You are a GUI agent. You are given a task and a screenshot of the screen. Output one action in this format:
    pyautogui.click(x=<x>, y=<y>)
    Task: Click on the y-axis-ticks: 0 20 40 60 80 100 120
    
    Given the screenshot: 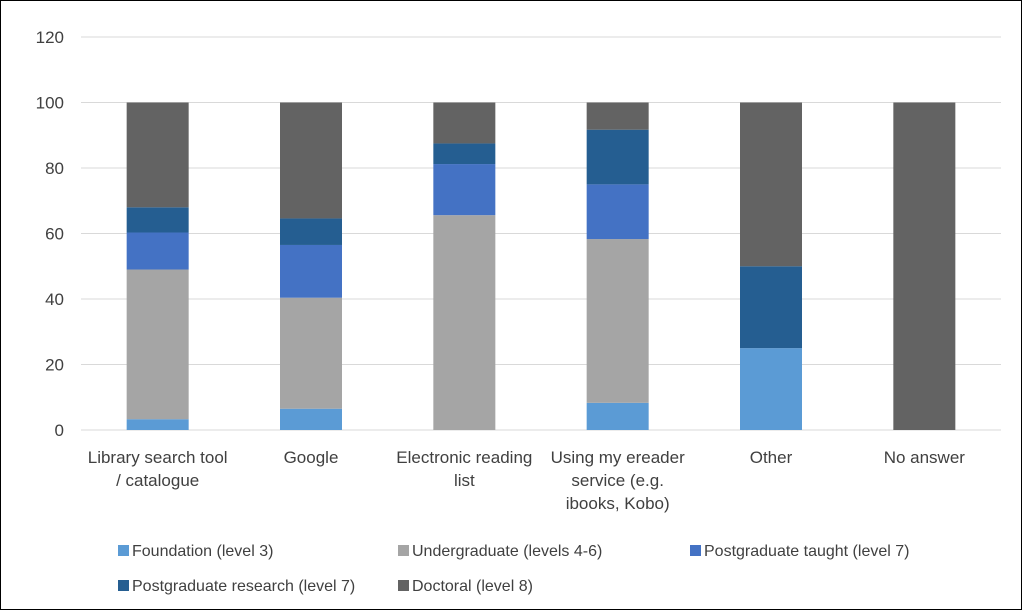 What is the action you would take?
    pyautogui.click(x=50, y=234)
    